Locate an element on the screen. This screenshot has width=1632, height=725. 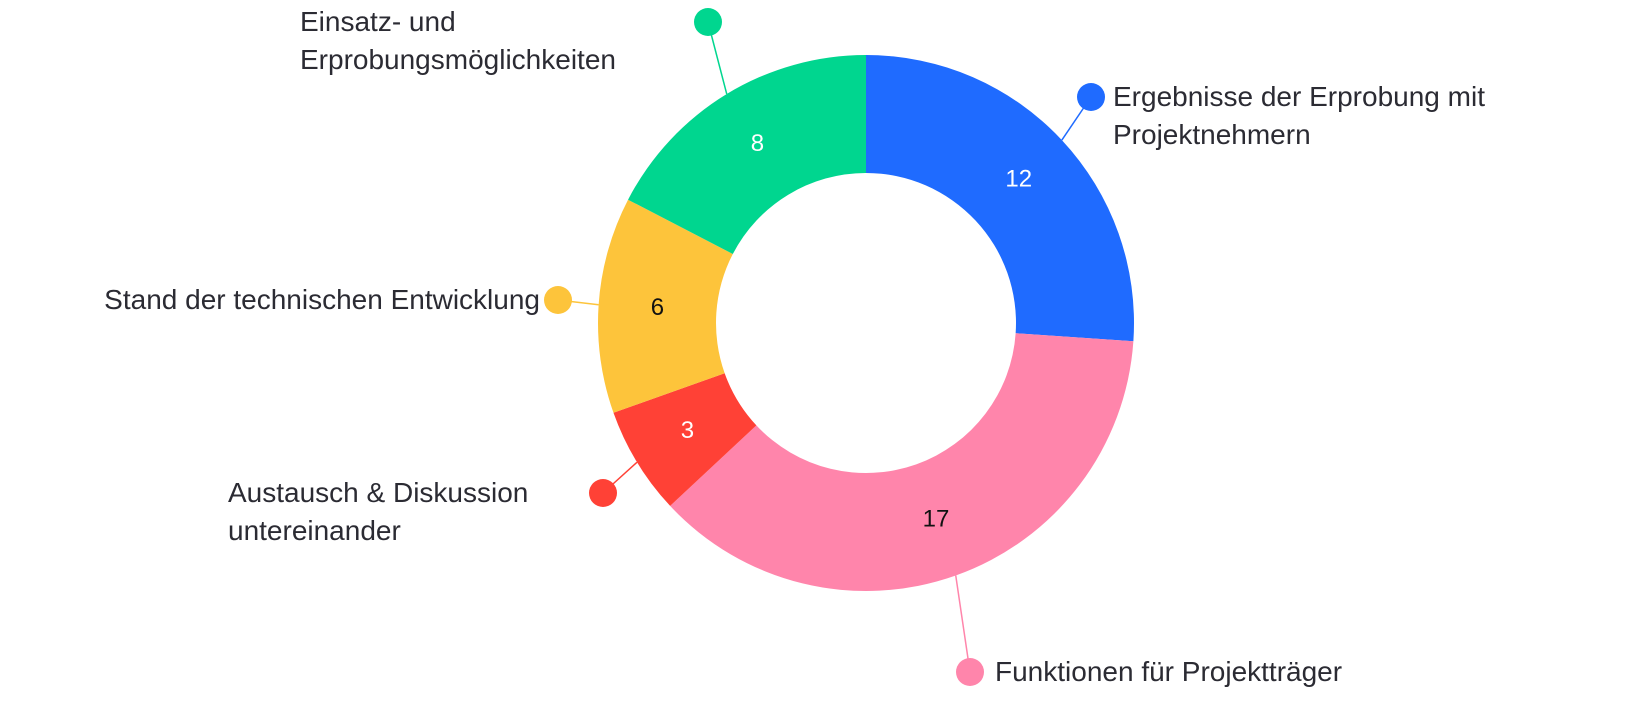
category-label: Stand der technischen Entwicklung is located at coordinates (322, 299).